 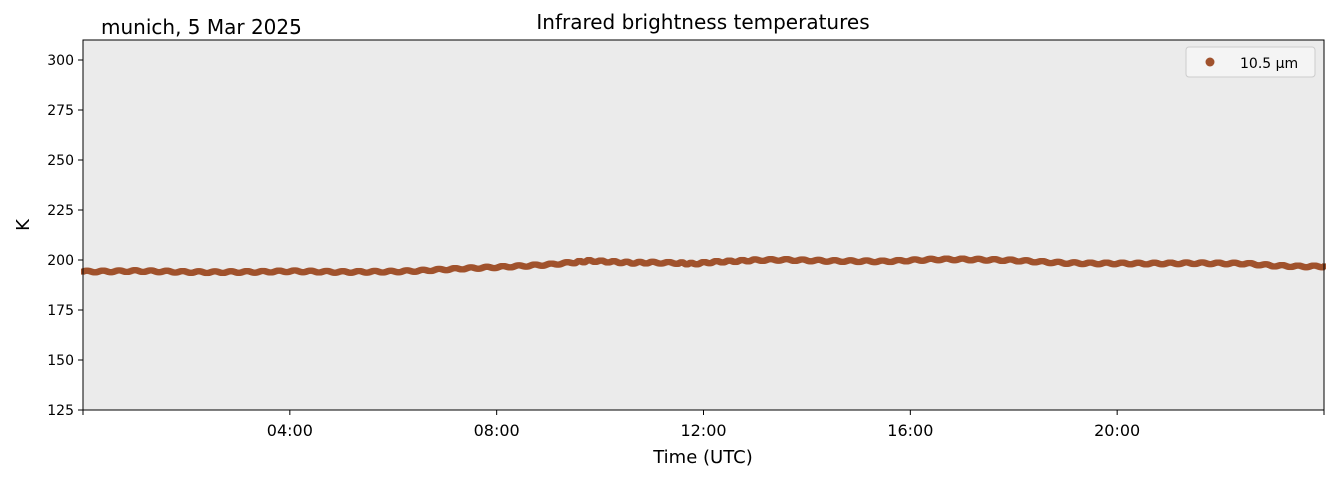 I want to click on legend-box, so click(x=1250, y=62).